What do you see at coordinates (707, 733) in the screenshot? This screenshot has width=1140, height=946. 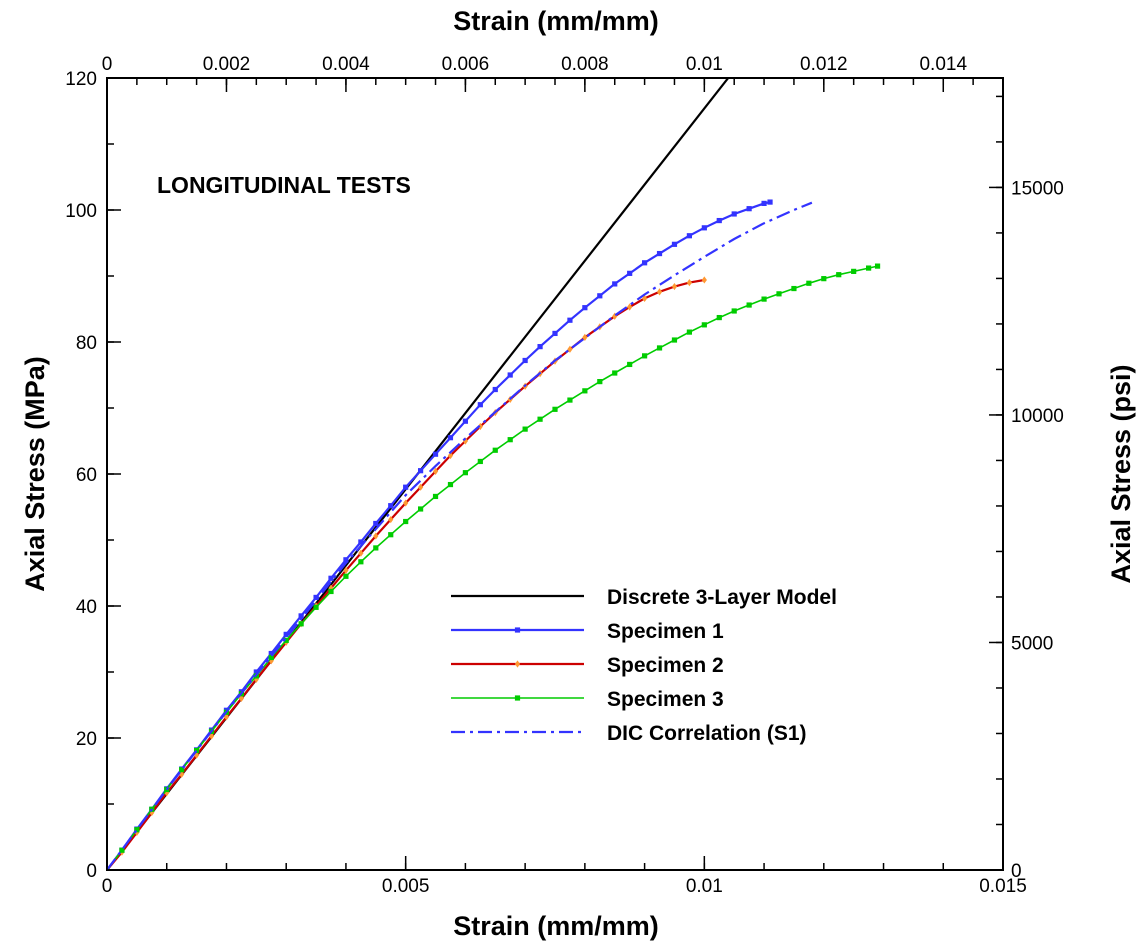 I see `legend-label-dic-correlation-s1: DIC Correlation (S1)` at bounding box center [707, 733].